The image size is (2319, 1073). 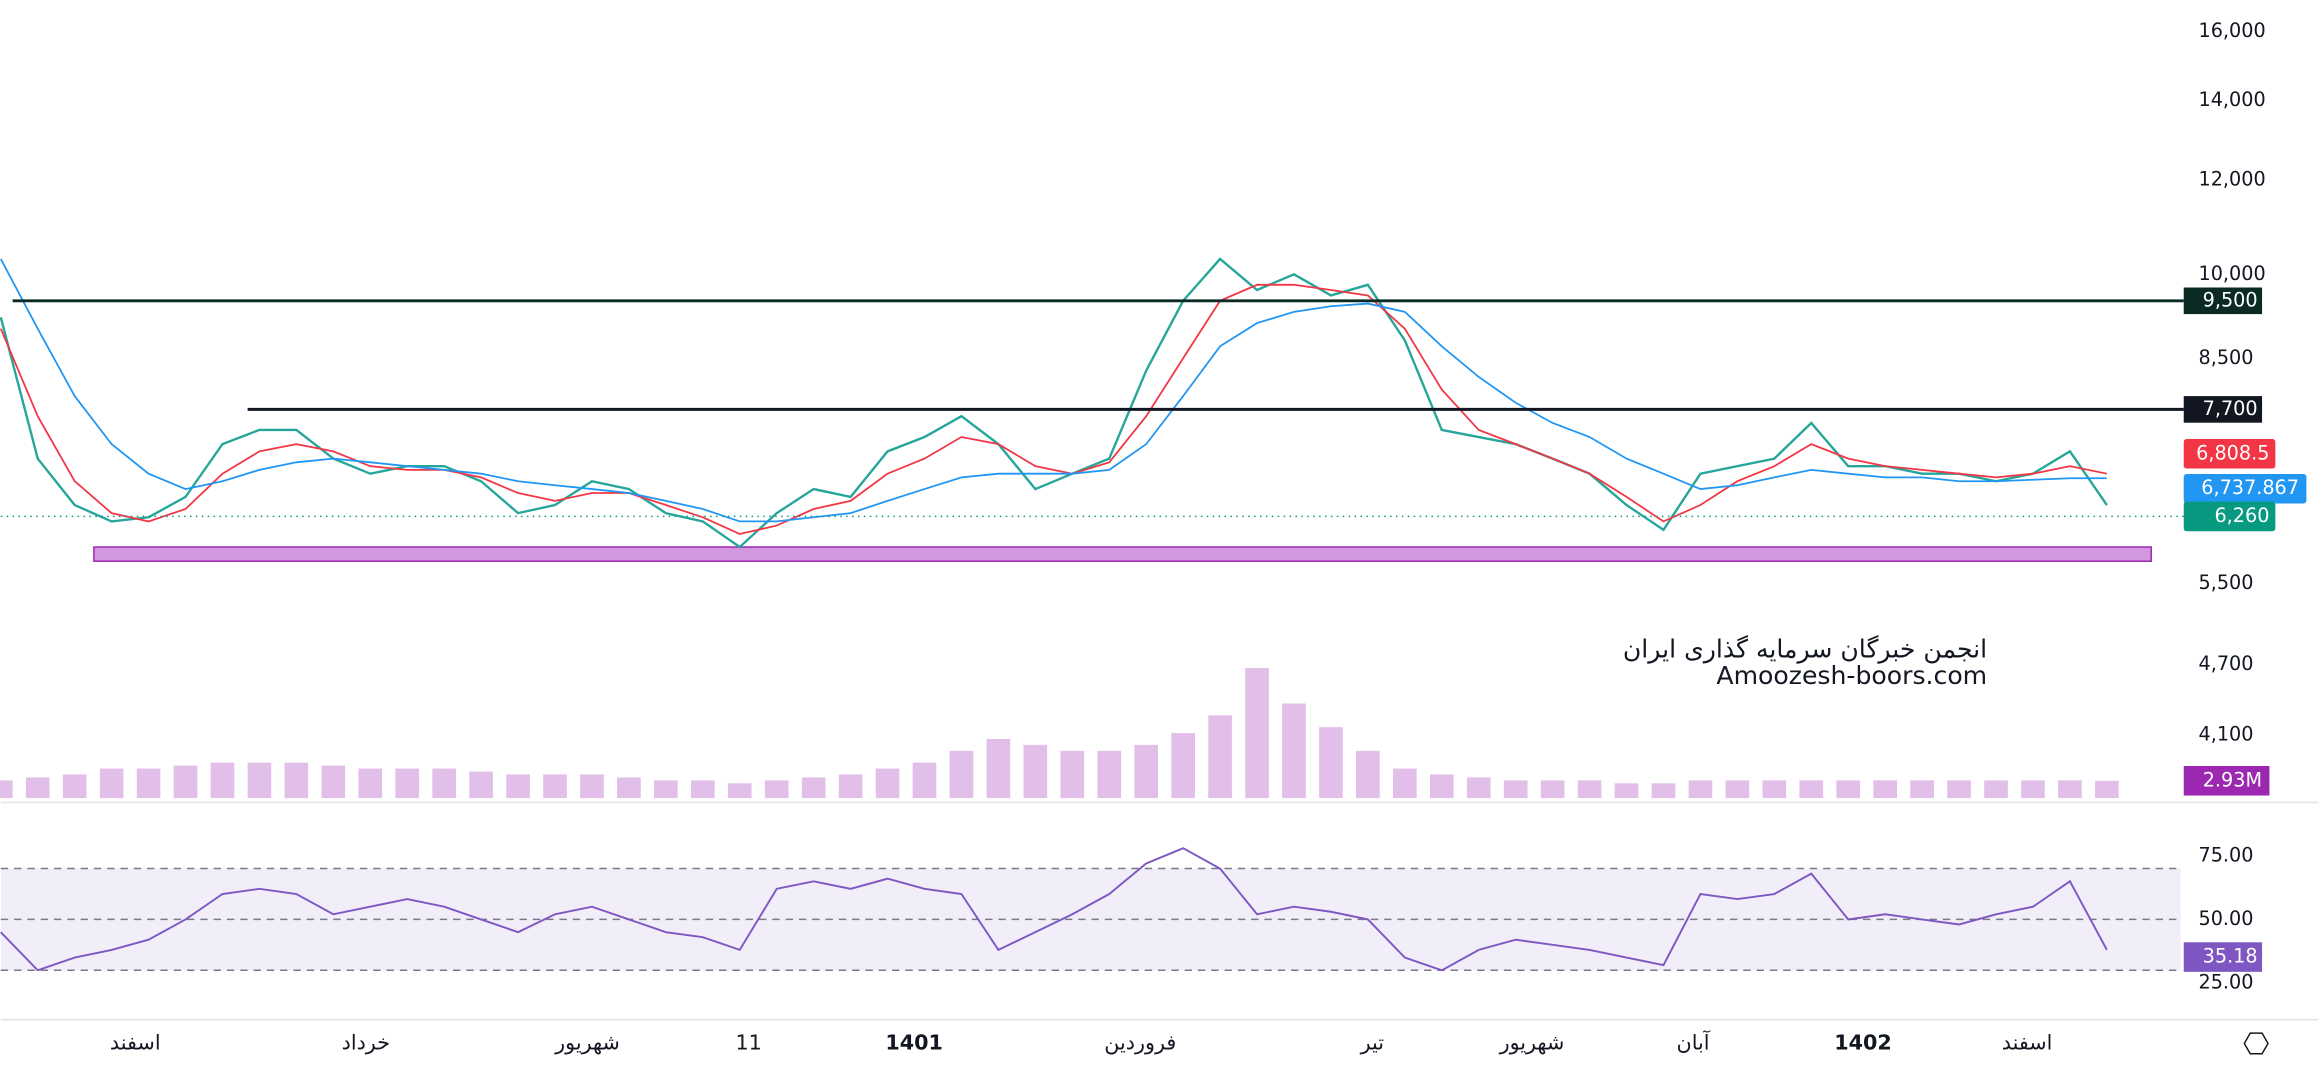 I want to click on x-tick-label: فروردین, so click(x=1140, y=1042).